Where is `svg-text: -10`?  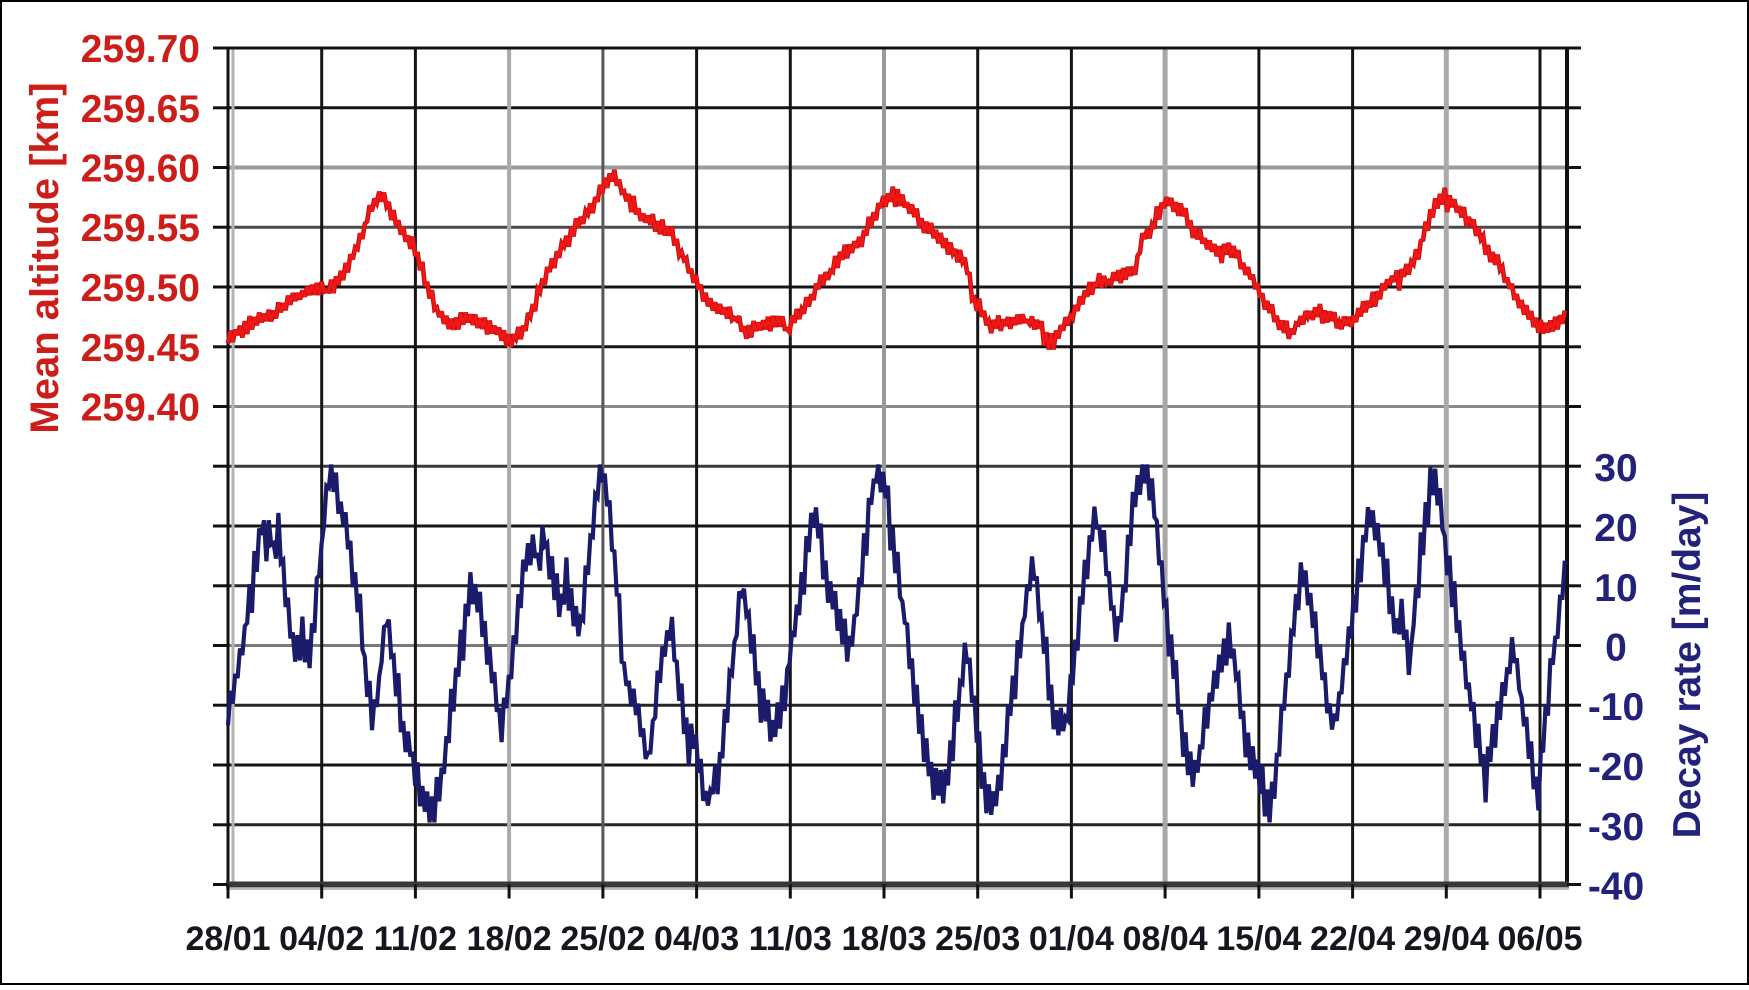 svg-text: -10 is located at coordinates (1616, 707).